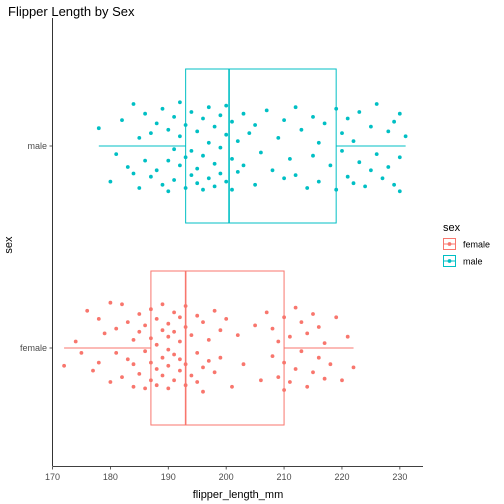 The image size is (504, 504). What do you see at coordinates (450, 261) in the screenshot?
I see `legend-key-male` at bounding box center [450, 261].